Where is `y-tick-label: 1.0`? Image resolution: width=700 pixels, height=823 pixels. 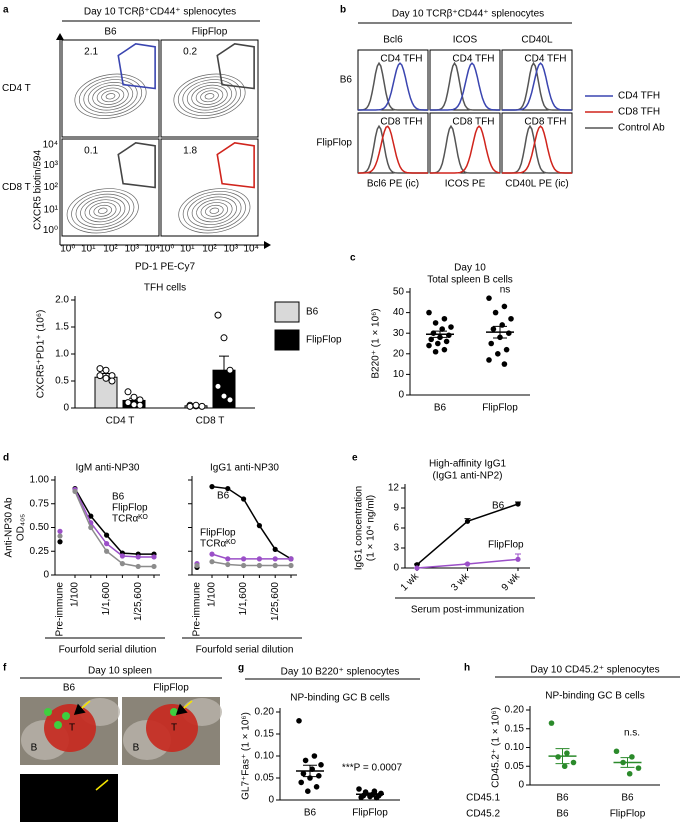
y-tick-label: 1.0 is located at coordinates (62, 354).